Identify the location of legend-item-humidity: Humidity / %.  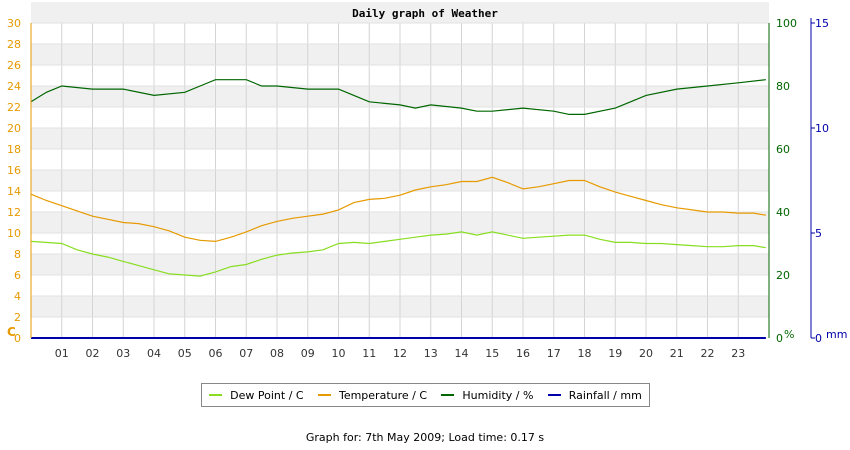
(487, 395).